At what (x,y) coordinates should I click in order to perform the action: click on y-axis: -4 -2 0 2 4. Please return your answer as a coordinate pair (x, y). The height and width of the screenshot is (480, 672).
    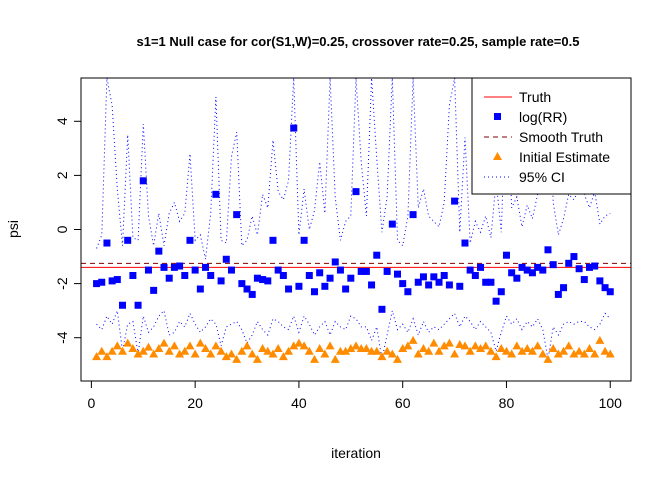
    Looking at the image, I should click on (68, 230).